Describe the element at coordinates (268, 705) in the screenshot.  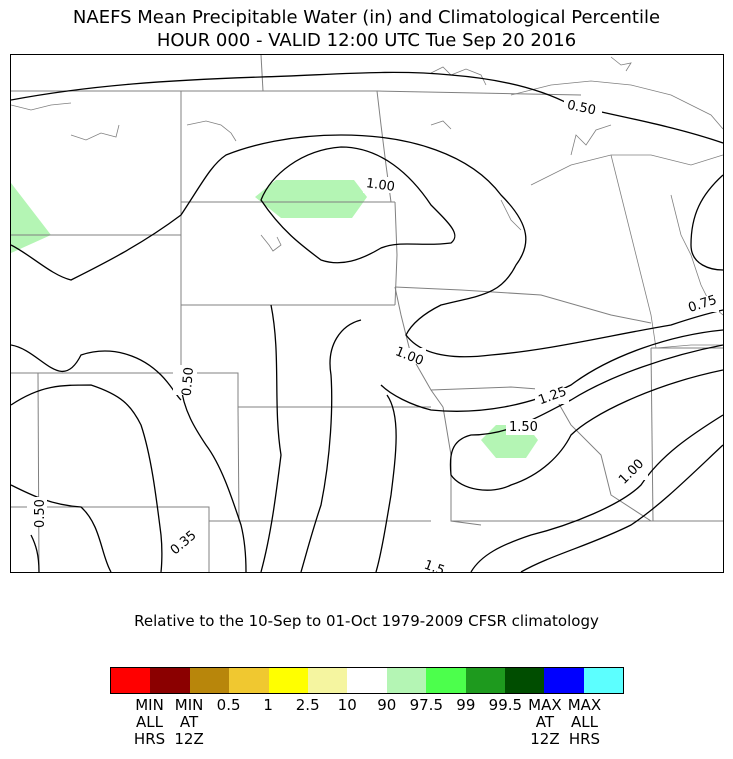
I see `colorbar-tick-label: 1` at that location.